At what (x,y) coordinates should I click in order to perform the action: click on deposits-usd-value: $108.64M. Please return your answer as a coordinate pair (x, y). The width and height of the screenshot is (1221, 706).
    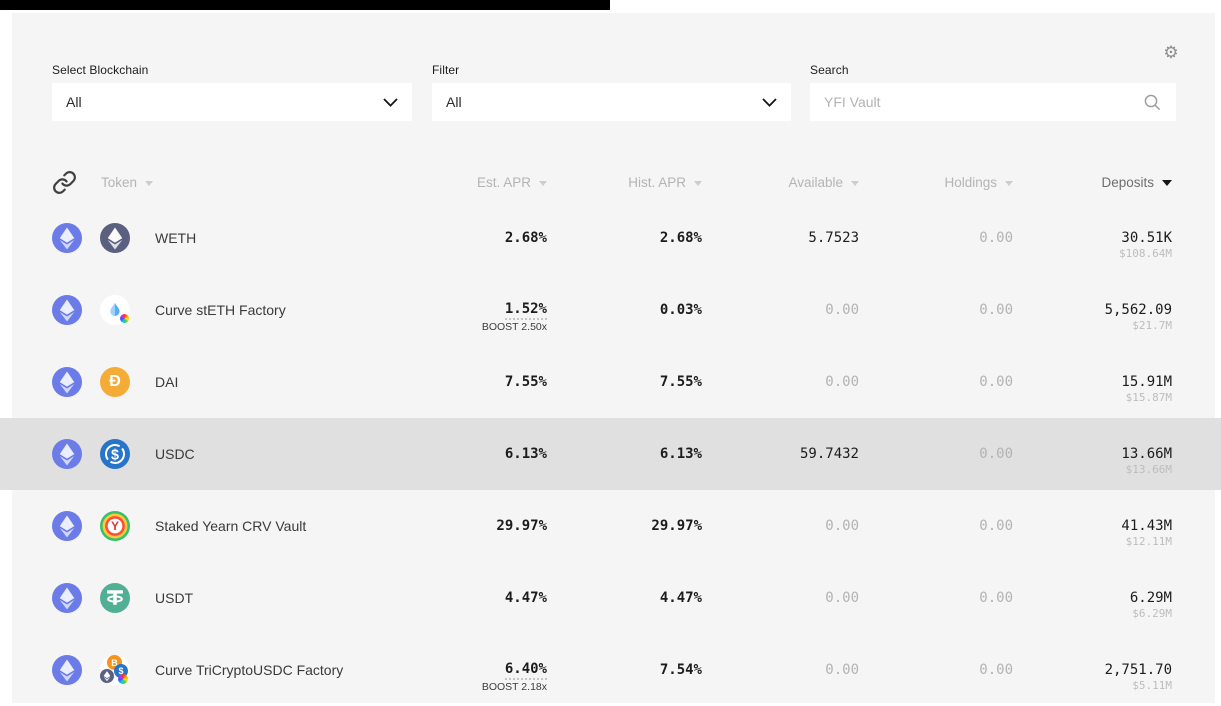
    Looking at the image, I should click on (1145, 253).